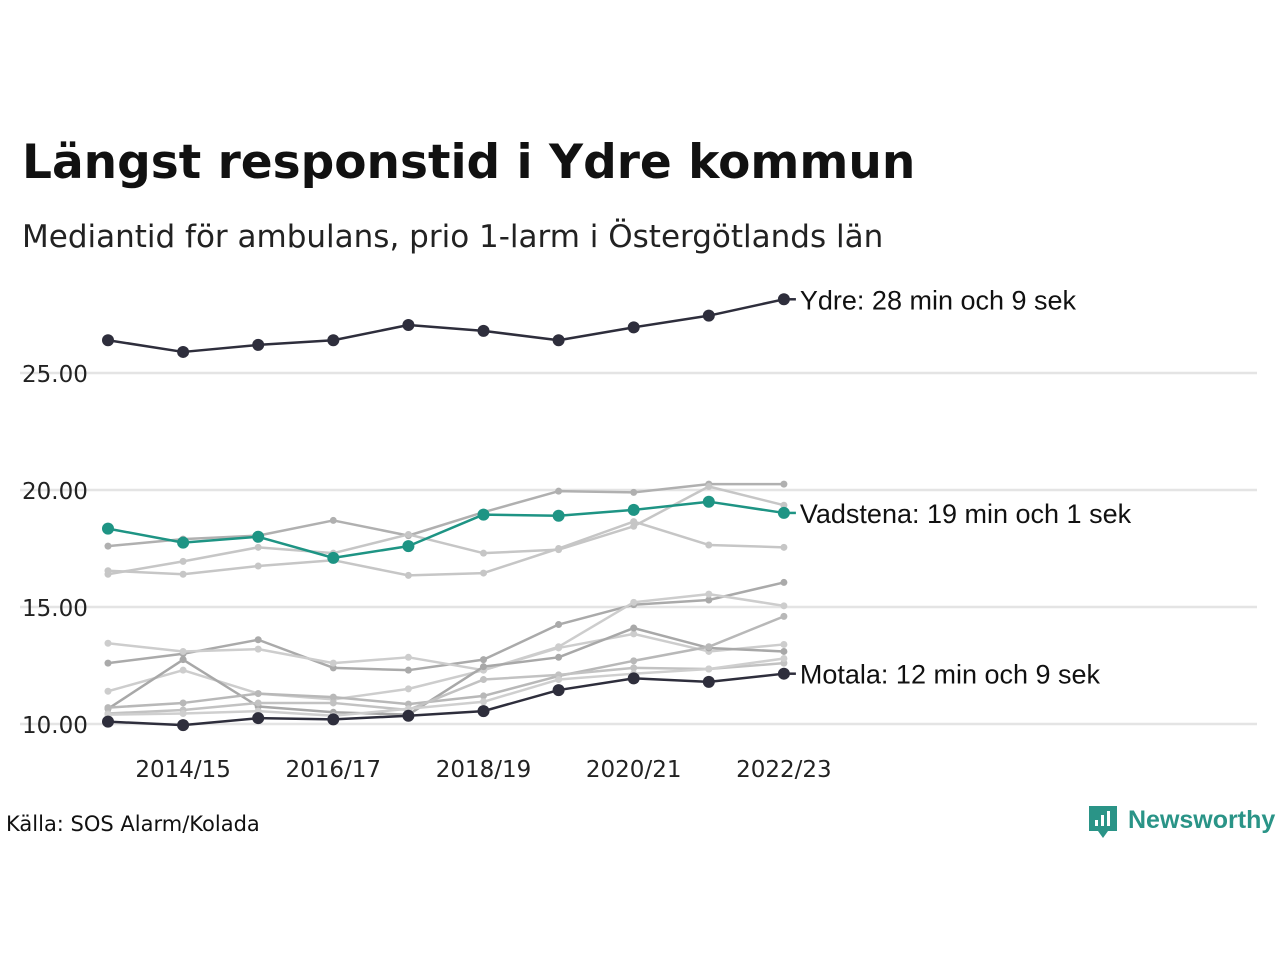 Image resolution: width=1280 pixels, height=960 pixels. Describe the element at coordinates (55, 492) in the screenshot. I see `y-tick-label: 20.00` at that location.